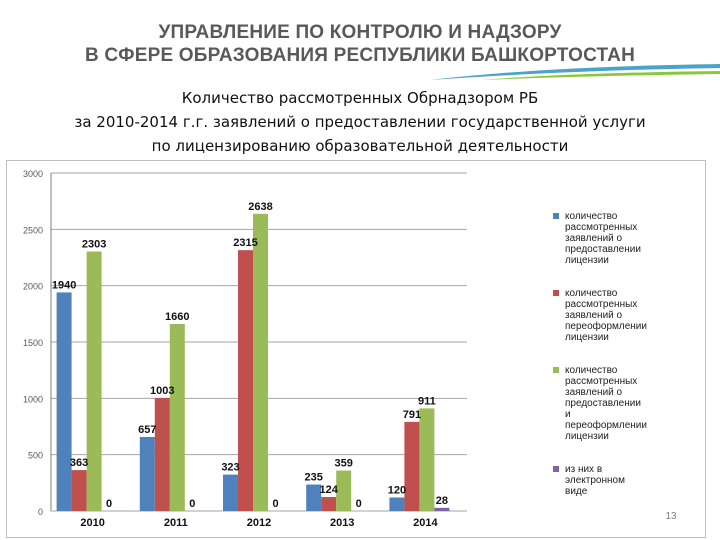  I want to click on x-tick-label-2011: 2011, so click(176, 523).